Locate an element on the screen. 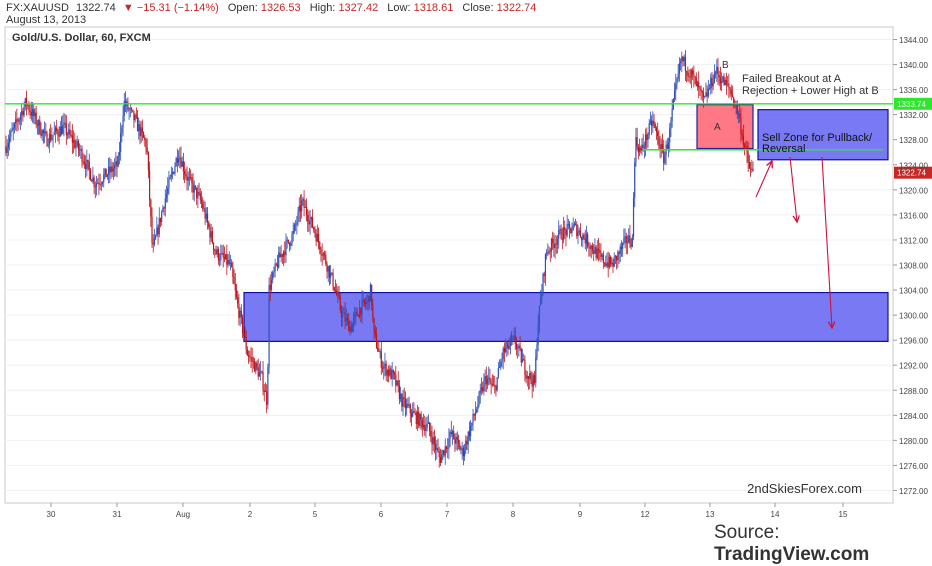 This screenshot has width=932, height=566. x-tick-label: 9 is located at coordinates (580, 514).